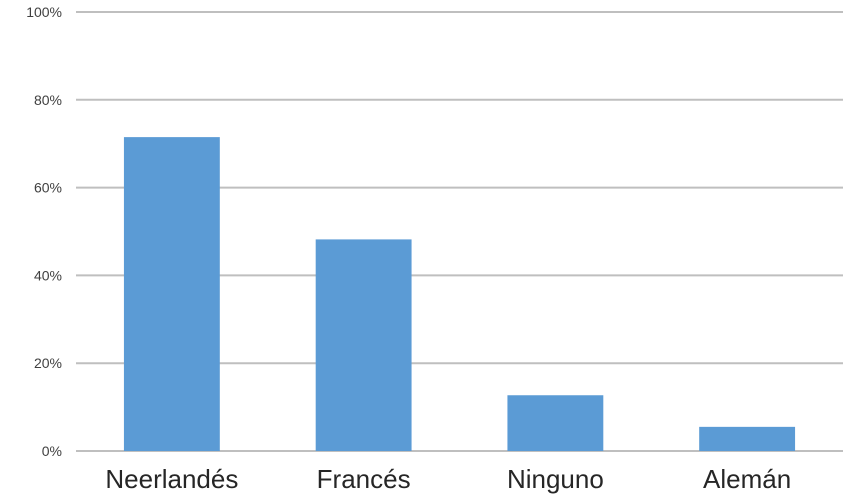 Image resolution: width=843 pixels, height=500 pixels. I want to click on x-tick-label: Alemán, so click(747, 479).